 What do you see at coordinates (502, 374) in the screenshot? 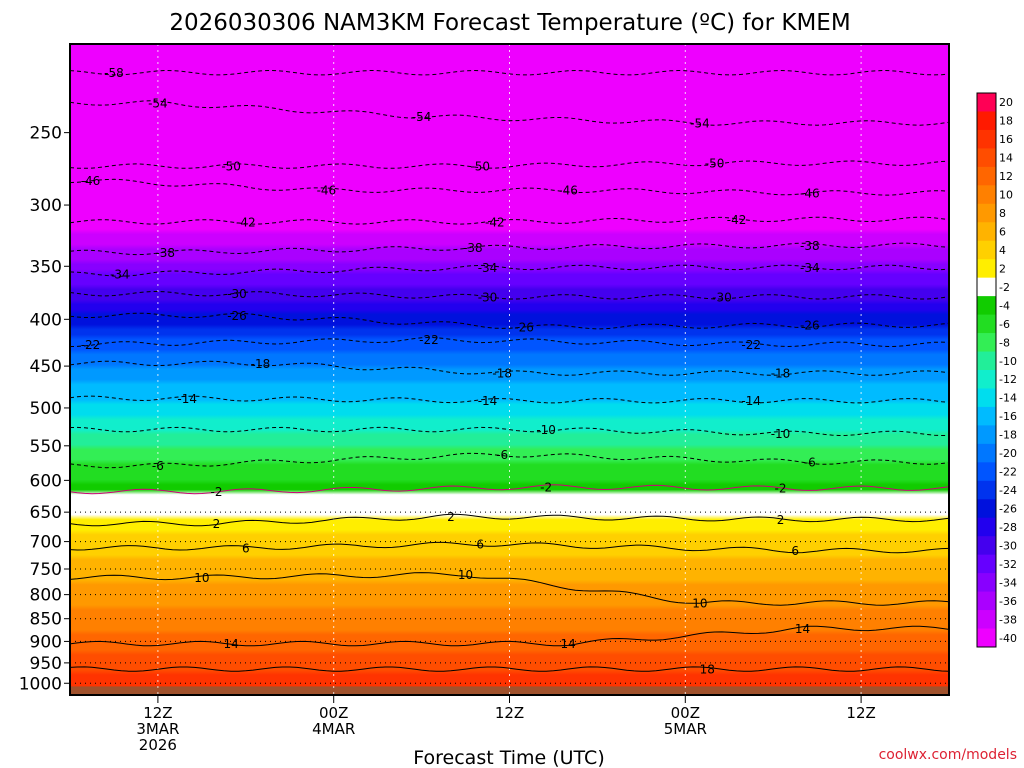
I see `contour-label: -18` at bounding box center [502, 374].